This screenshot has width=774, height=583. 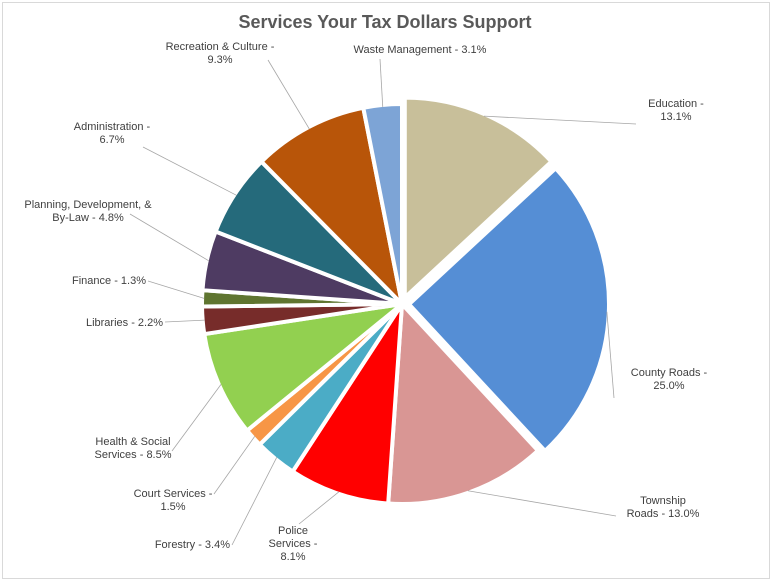 I want to click on slice-label: Planning, Development, & By-Law - 4.8%, so click(x=88, y=211).